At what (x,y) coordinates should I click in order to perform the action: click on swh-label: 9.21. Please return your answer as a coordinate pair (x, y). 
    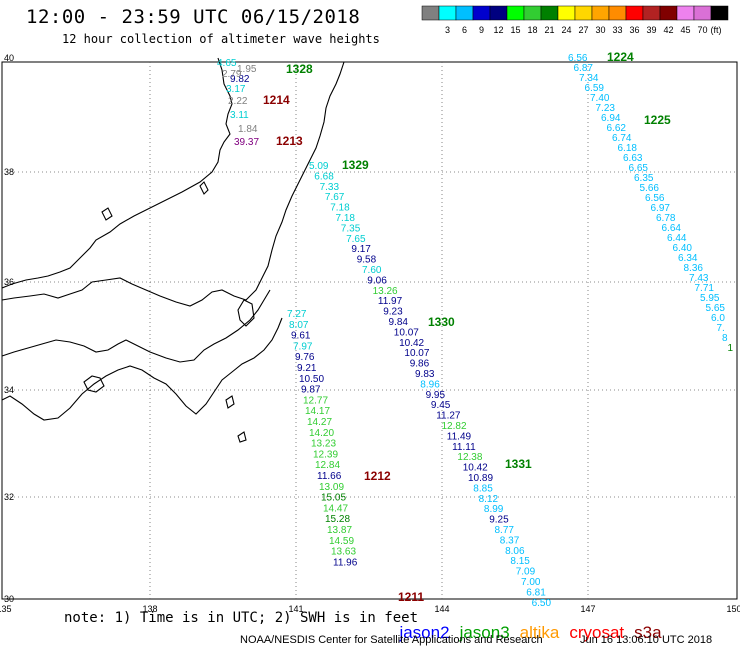
    Looking at the image, I should click on (307, 368).